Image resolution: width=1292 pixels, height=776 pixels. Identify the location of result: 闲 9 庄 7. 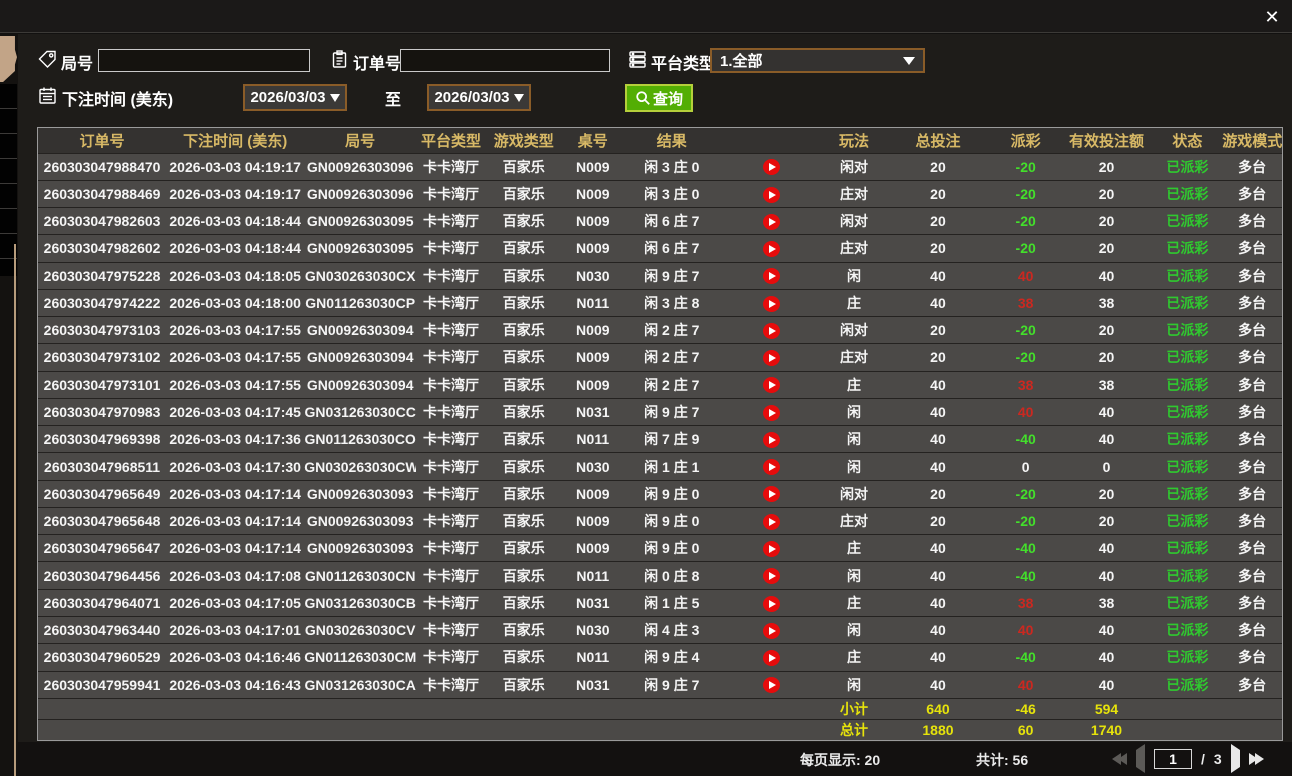
(671, 411).